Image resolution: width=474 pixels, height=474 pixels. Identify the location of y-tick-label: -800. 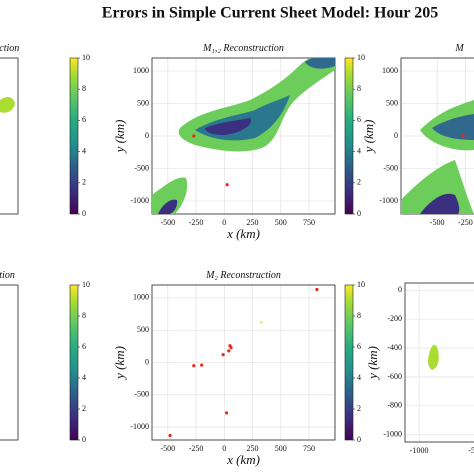
(394, 405).